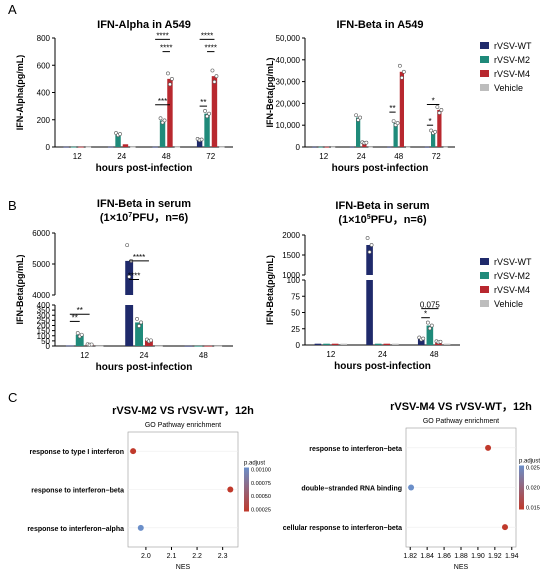 This screenshot has width=550, height=570. What do you see at coordinates (44, 38) in the screenshot?
I see `y-tick-label: 800` at bounding box center [44, 38].